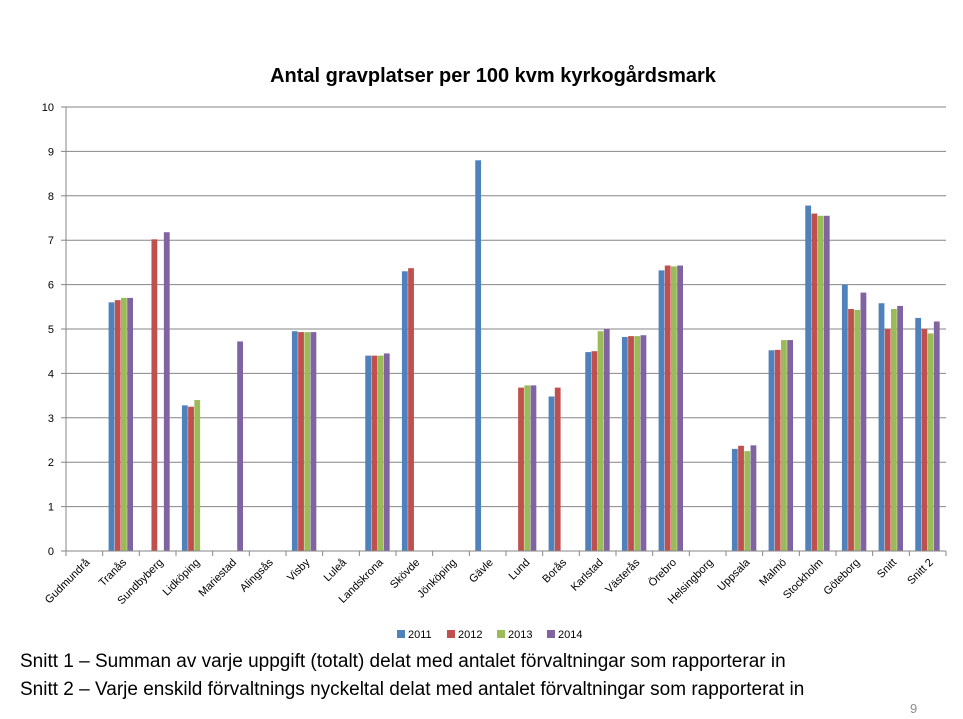 The image size is (963, 719). I want to click on x-tick-label: Skövde, so click(405, 574).